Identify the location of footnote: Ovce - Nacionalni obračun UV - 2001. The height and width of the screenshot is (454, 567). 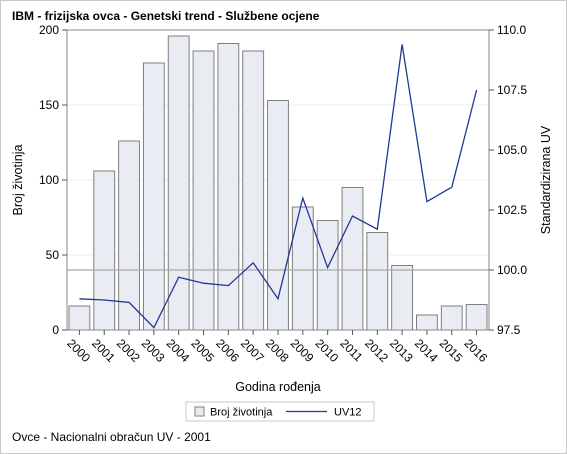
(111, 437).